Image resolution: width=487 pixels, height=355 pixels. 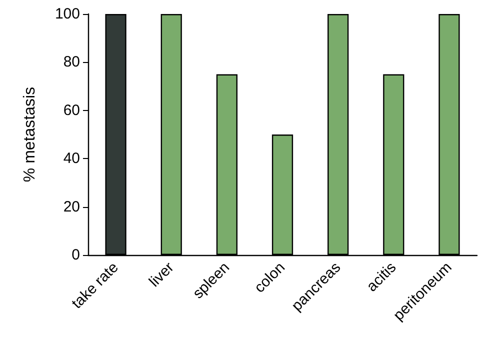 I want to click on y-tick-label: 100, so click(x=67, y=14).